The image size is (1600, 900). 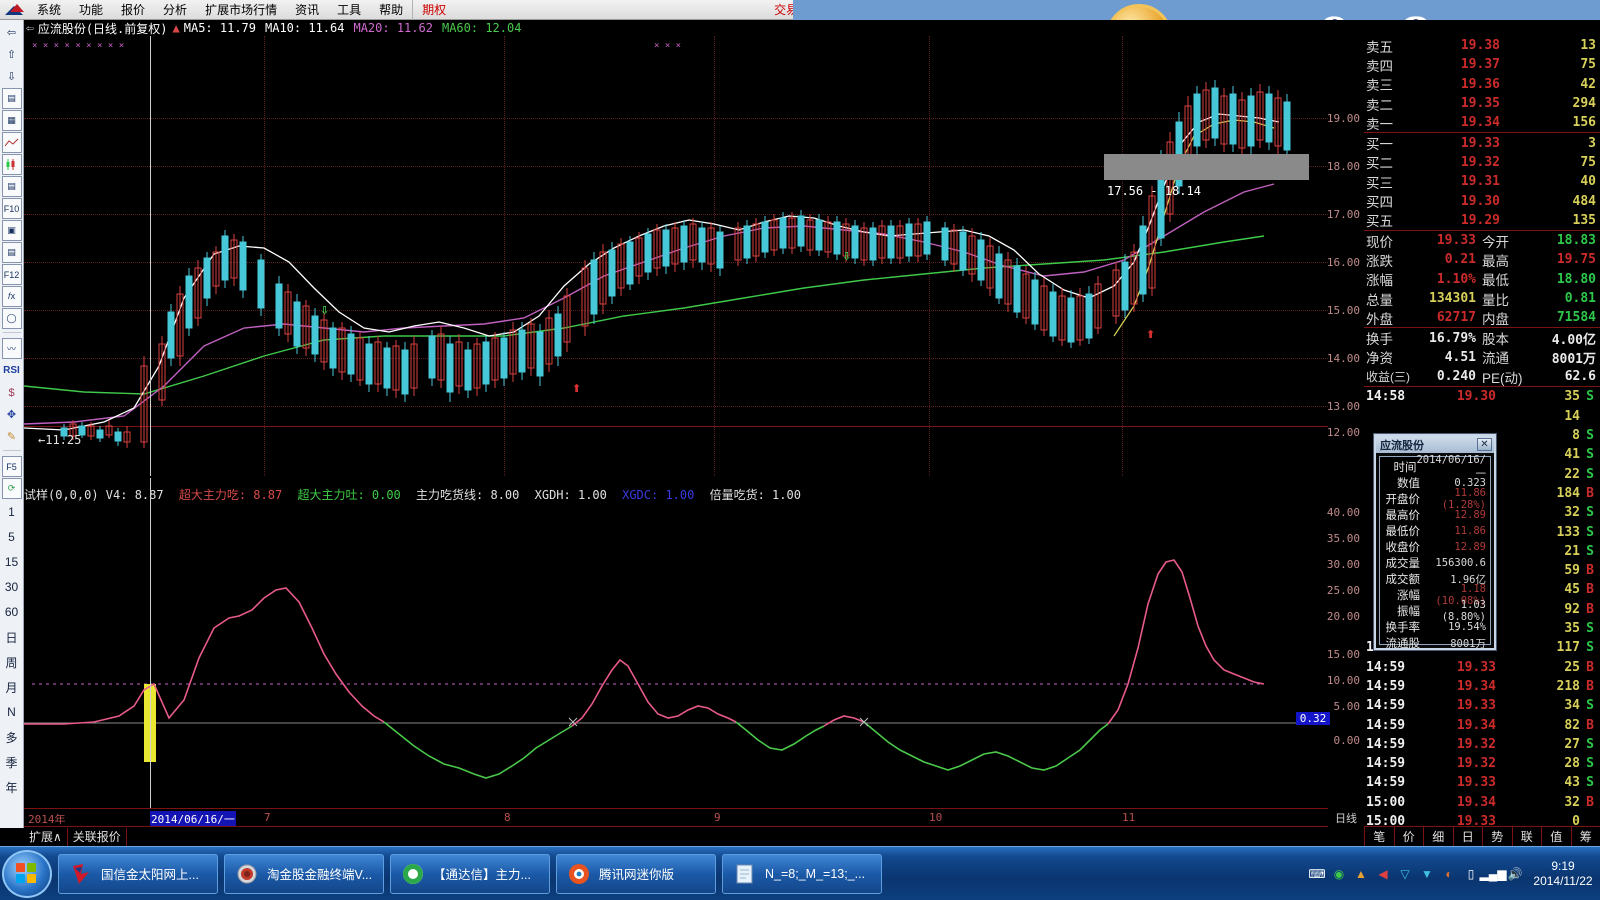 What do you see at coordinates (241, 10) in the screenshot?
I see `menu-item-extended-market: 扩展市场行情` at bounding box center [241, 10].